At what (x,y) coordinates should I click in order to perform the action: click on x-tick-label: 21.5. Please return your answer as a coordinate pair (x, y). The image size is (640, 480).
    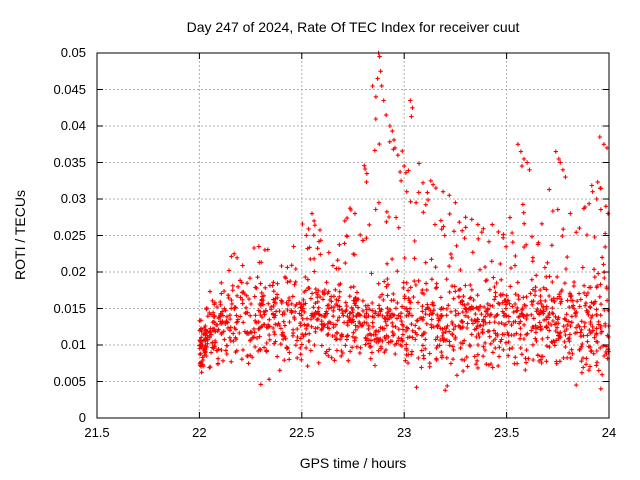
    Looking at the image, I should click on (97, 432).